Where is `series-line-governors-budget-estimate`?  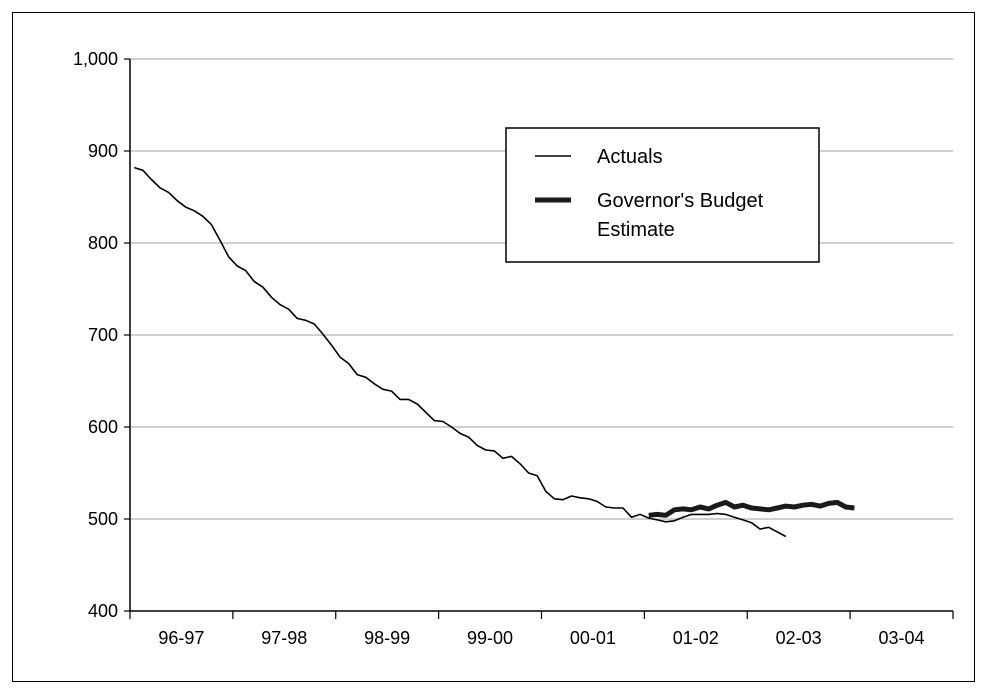
series-line-governors-budget-estimate is located at coordinates (751, 508).